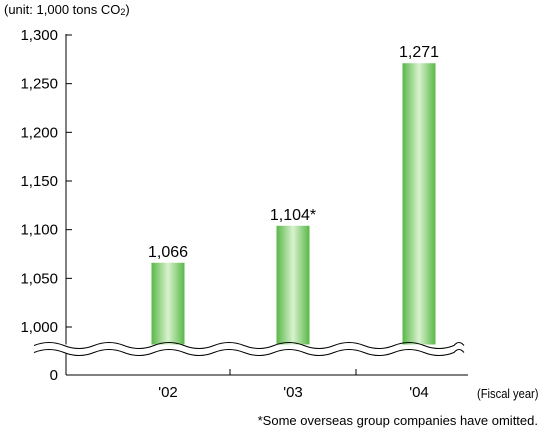 The image size is (544, 435). What do you see at coordinates (39, 84) in the screenshot?
I see `y-tick-label: 1,250` at bounding box center [39, 84].